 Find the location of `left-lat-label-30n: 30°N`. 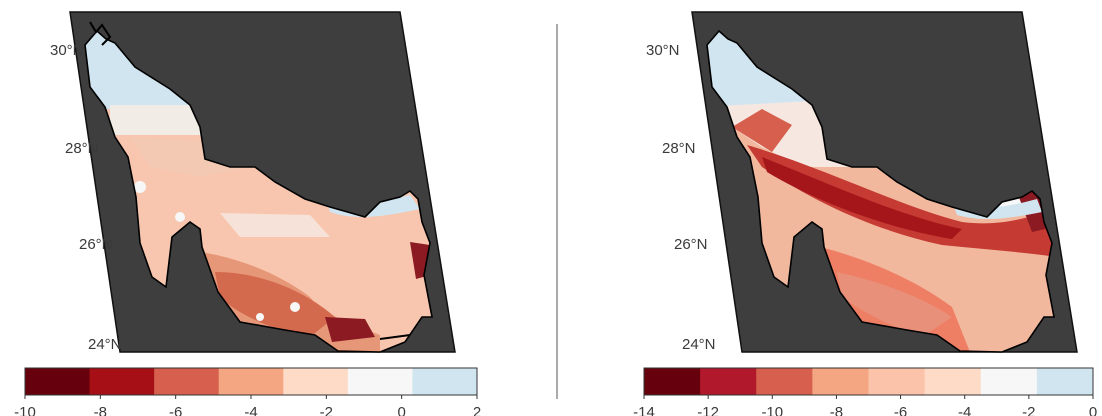

left-lat-label-30n: 30°N is located at coordinates (67, 50).